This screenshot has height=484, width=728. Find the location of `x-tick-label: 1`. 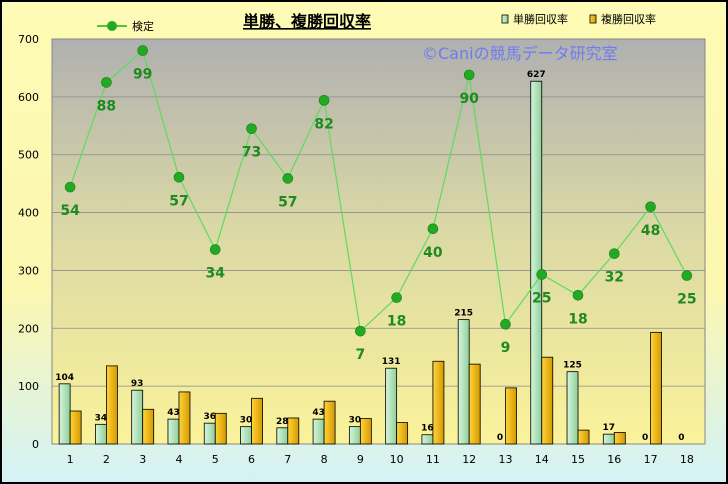

x-tick-label: 1 is located at coordinates (70, 459).